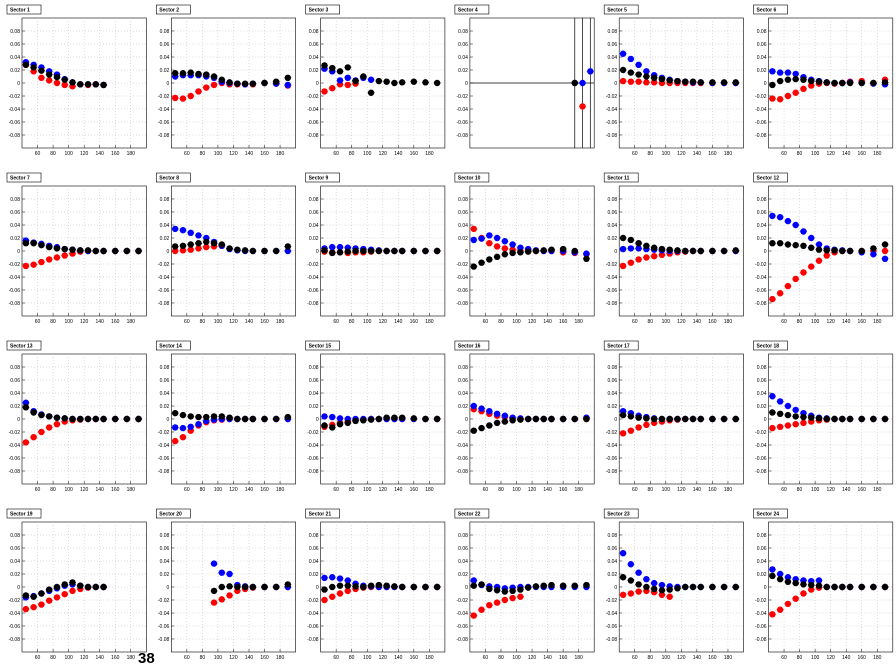 Image resolution: width=896 pixels, height=672 pixels. What do you see at coordinates (469, 347) in the screenshot?
I see `chart-title: Sector 16` at bounding box center [469, 347].